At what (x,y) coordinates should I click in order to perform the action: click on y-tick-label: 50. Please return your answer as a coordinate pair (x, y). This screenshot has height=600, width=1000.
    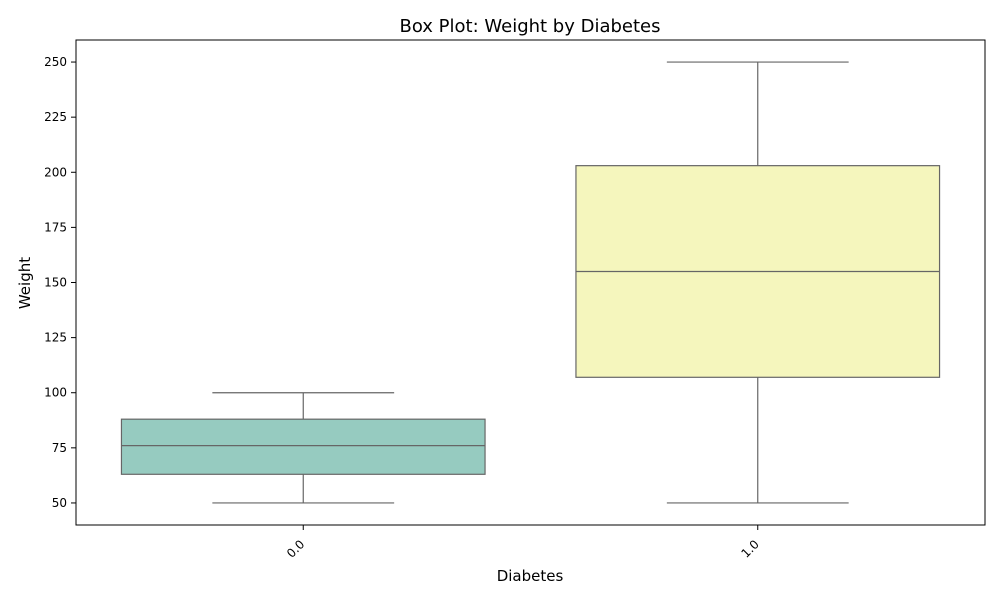
    Looking at the image, I should click on (59, 503).